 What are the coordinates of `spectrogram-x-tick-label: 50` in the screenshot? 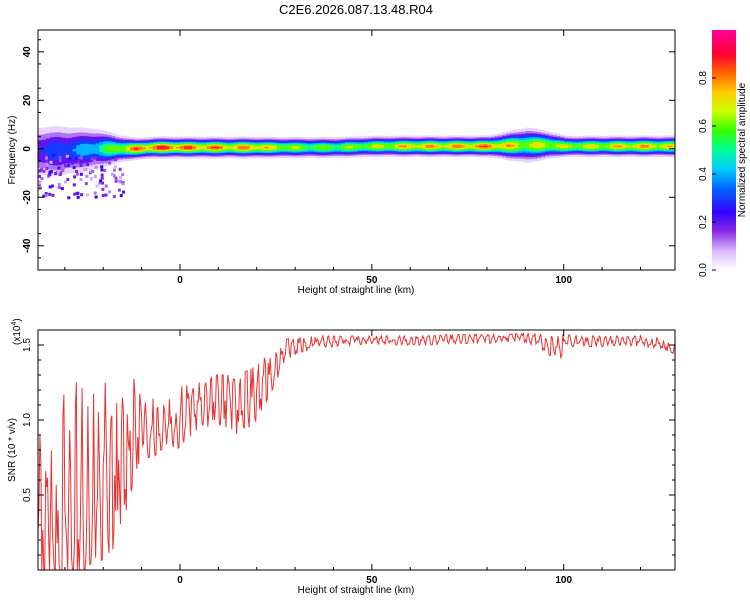 It's located at (372, 280).